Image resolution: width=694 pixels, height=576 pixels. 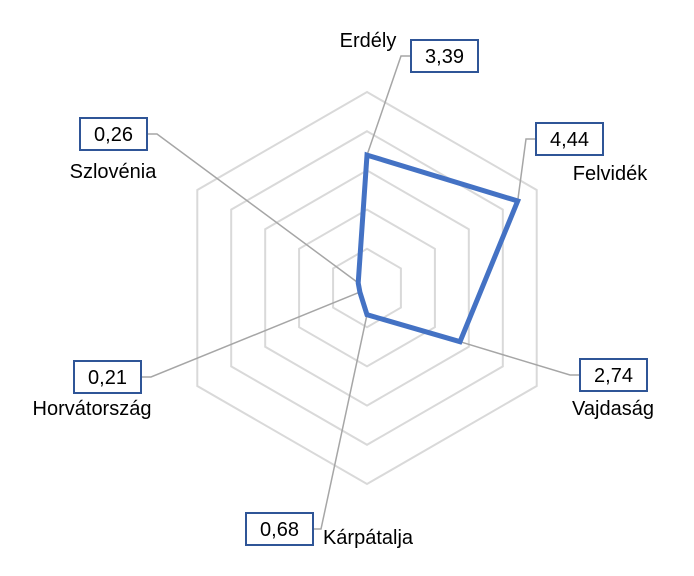 I want to click on category-label-2: Vajdaság, so click(x=613, y=409).